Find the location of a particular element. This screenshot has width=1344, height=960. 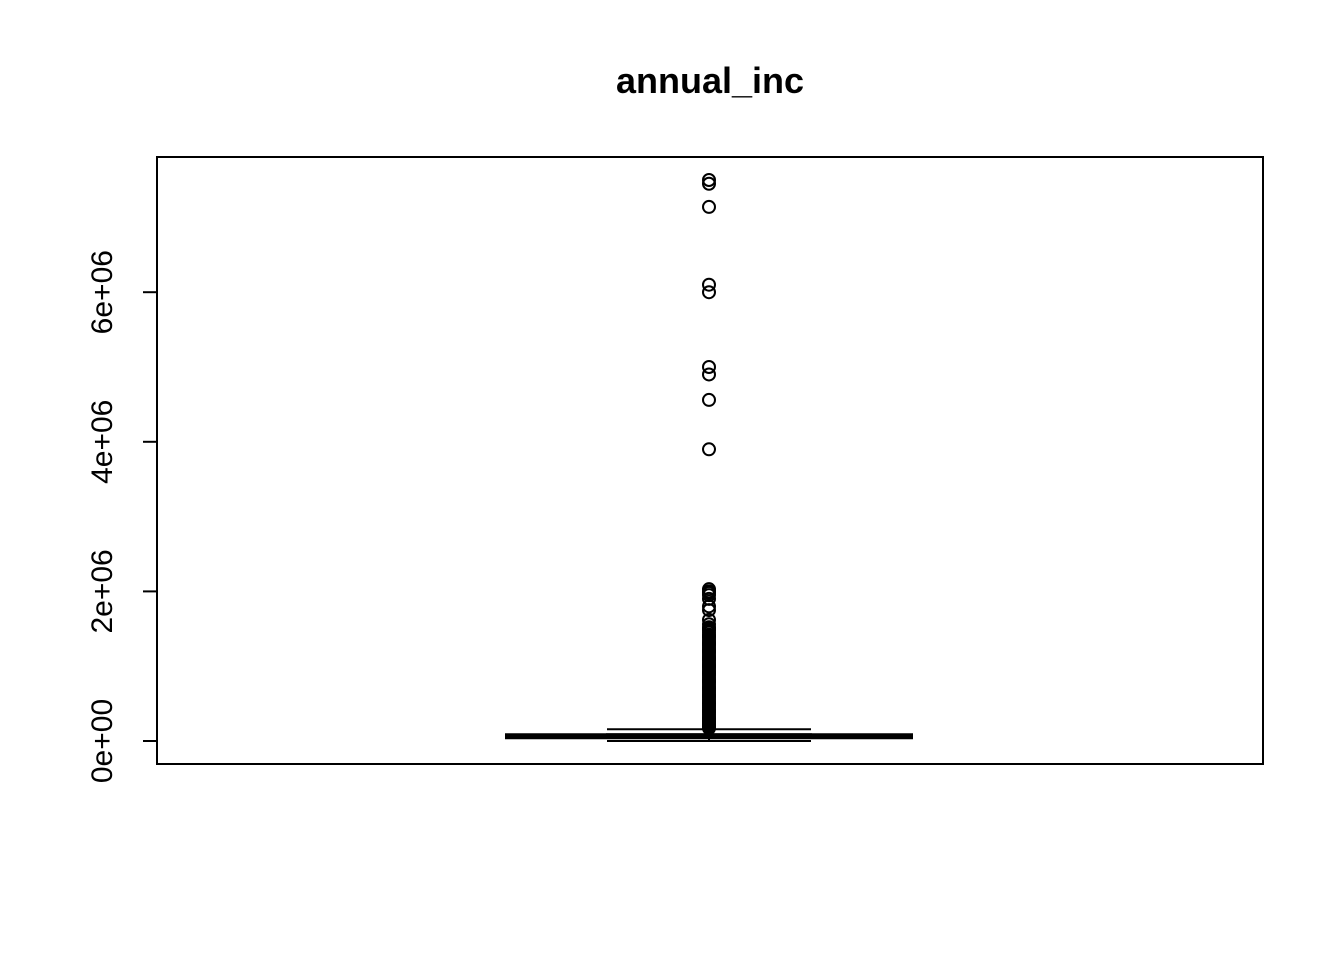

y-tick-label: 0e+00 is located at coordinates (102, 741).